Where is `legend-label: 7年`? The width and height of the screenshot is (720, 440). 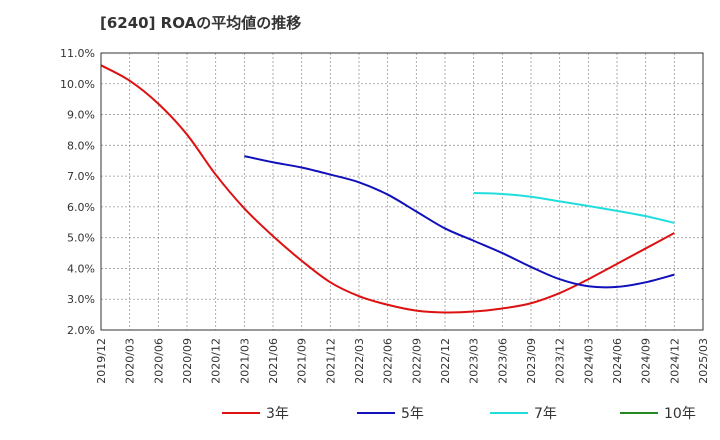
legend-label: 7年 is located at coordinates (545, 414).